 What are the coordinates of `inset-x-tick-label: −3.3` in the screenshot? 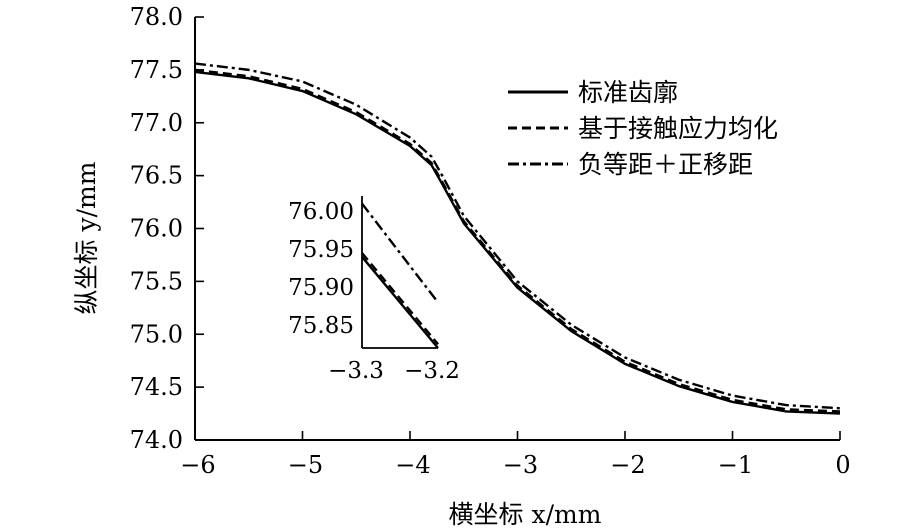 It's located at (356, 371).